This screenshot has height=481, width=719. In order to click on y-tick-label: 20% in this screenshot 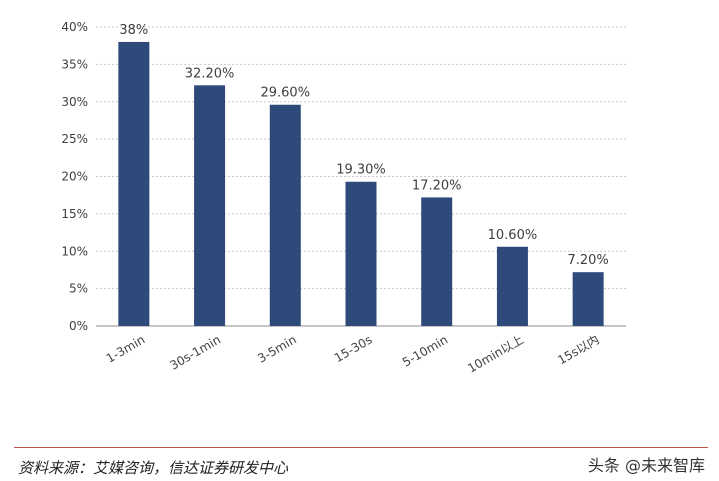, I will do `click(74, 177)`.